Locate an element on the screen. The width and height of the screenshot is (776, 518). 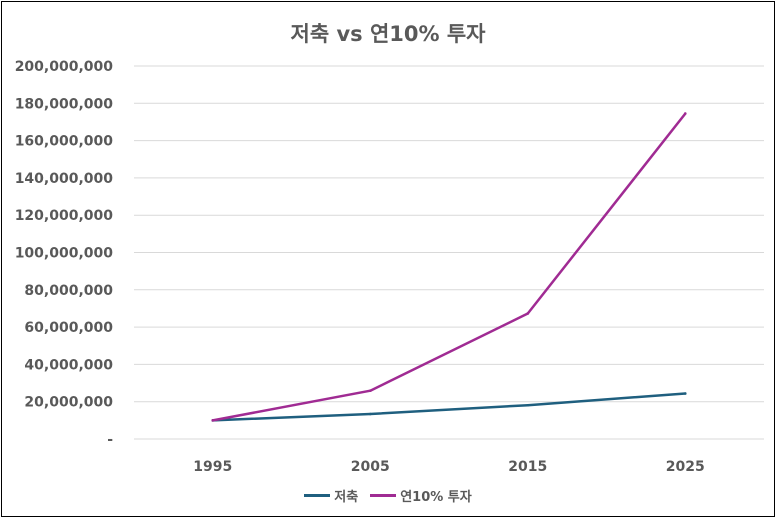
legend-item-savings: 저축 is located at coordinates (331, 495).